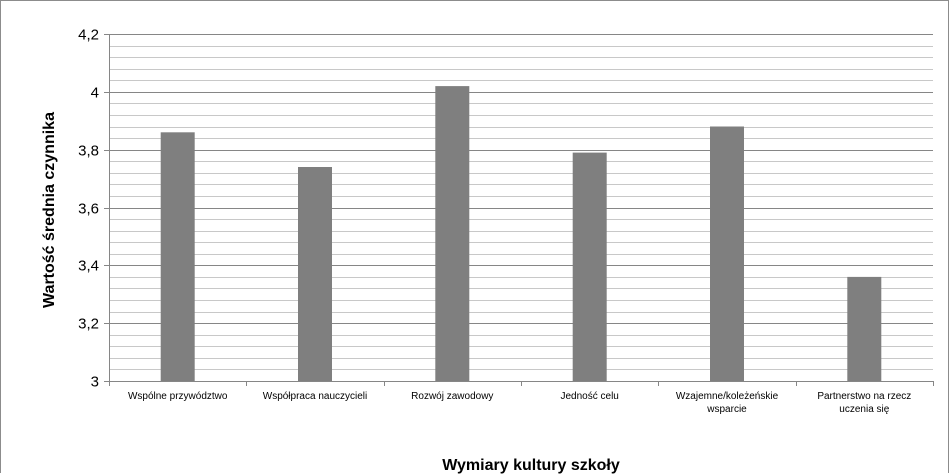 The image size is (949, 474). I want to click on x-tick-label: Partnerstwo na rzecz uczenia się, so click(864, 403).